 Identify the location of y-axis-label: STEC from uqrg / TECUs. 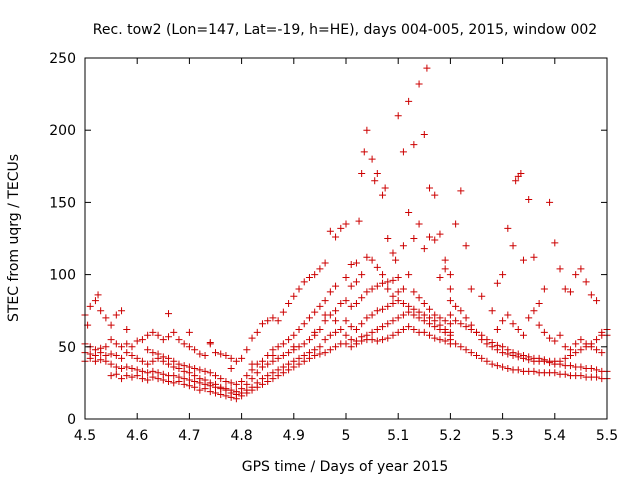
(14, 238).